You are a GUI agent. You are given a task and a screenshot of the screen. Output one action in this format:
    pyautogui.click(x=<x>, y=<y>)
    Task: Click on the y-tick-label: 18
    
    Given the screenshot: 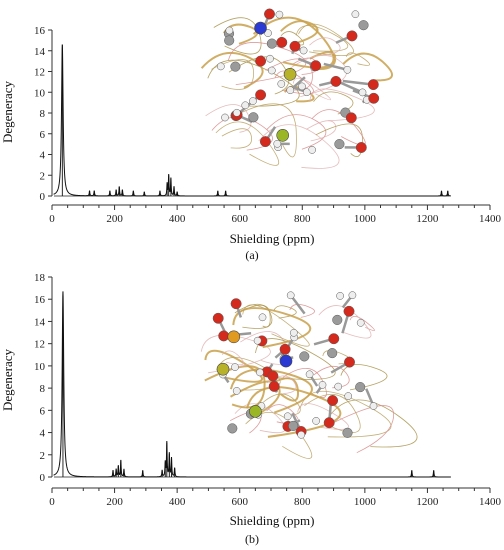 What is the action you would take?
    pyautogui.click(x=40, y=278)
    